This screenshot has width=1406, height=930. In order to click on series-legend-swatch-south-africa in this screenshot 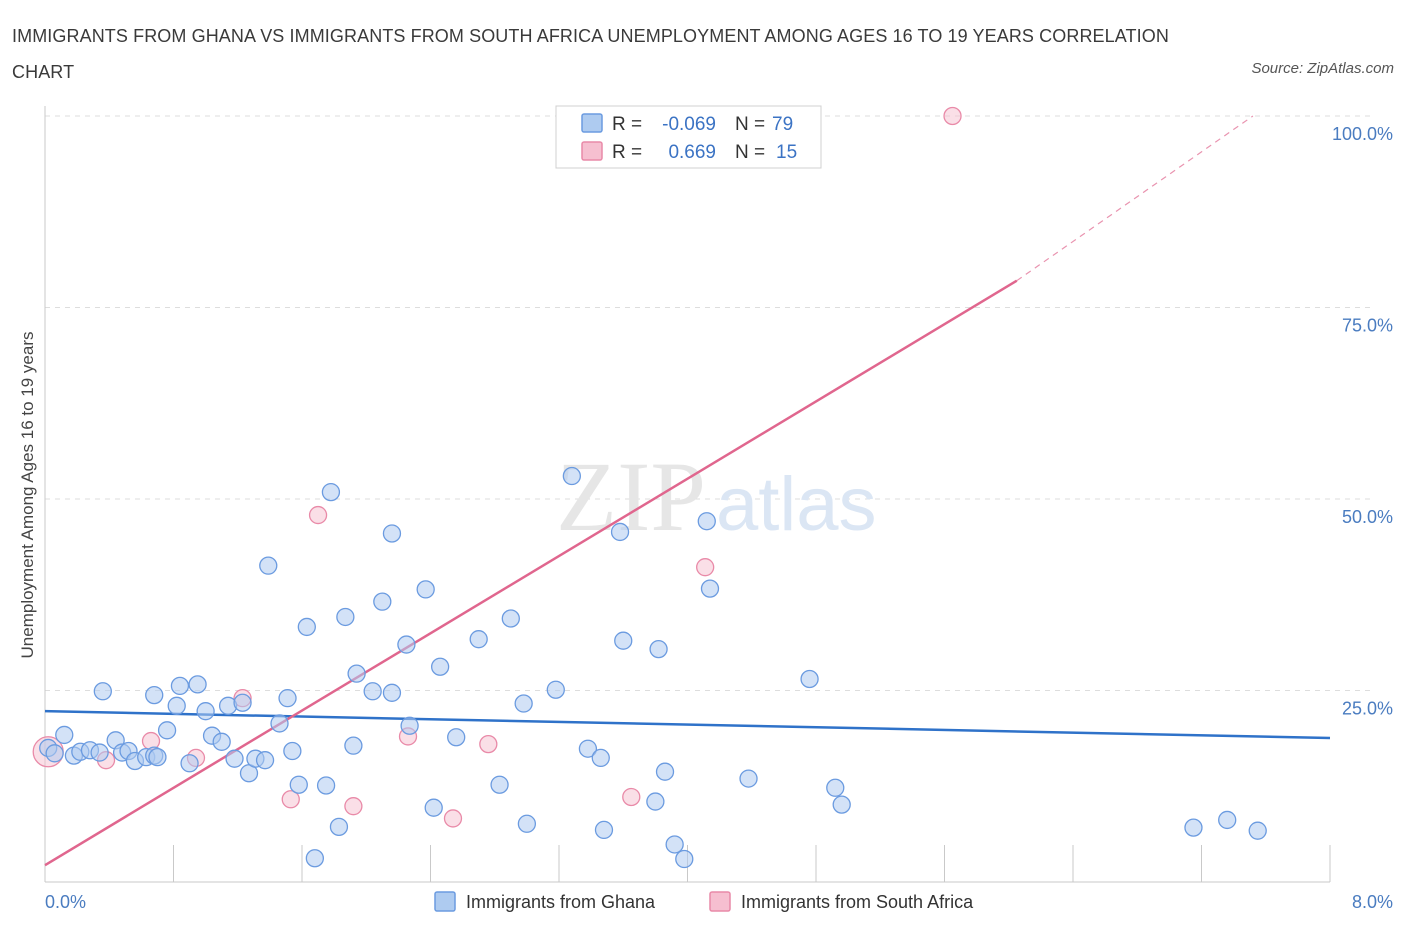, I will do `click(720, 901)`.